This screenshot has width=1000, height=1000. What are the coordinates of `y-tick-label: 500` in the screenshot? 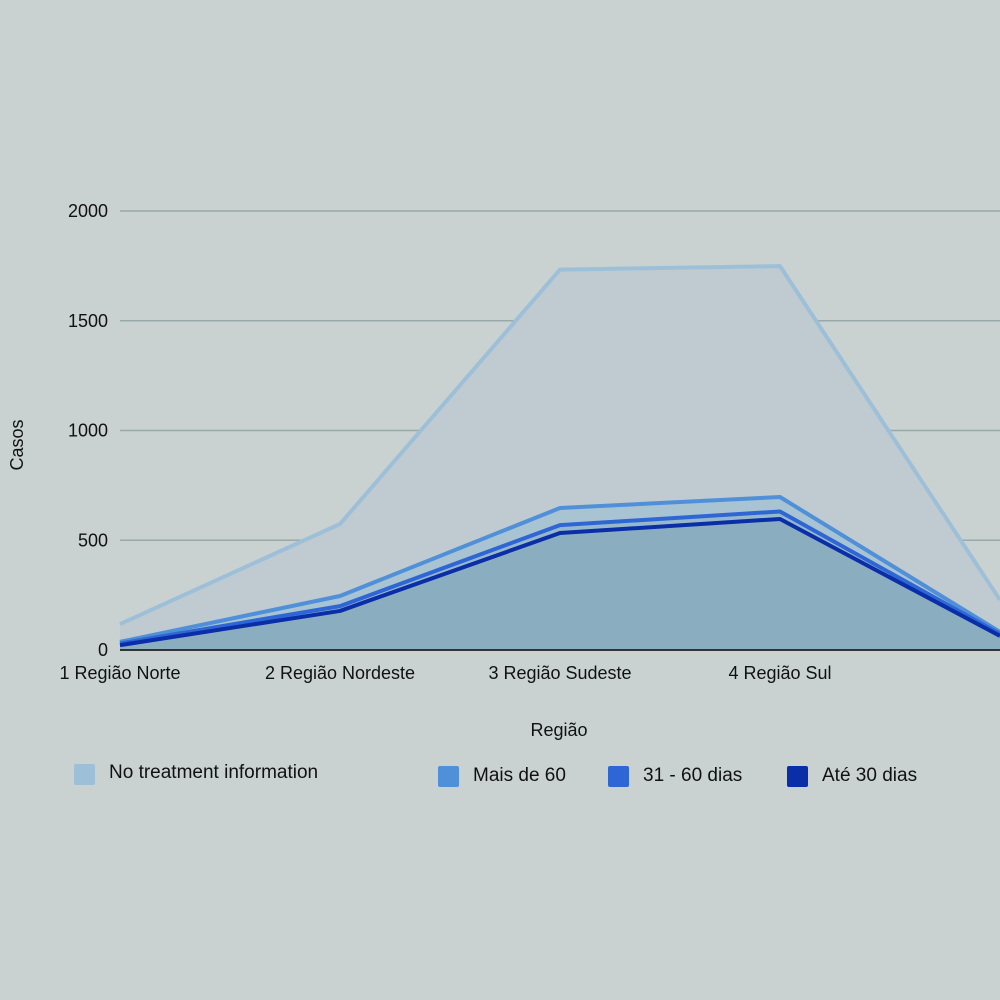 It's located at (93, 540).